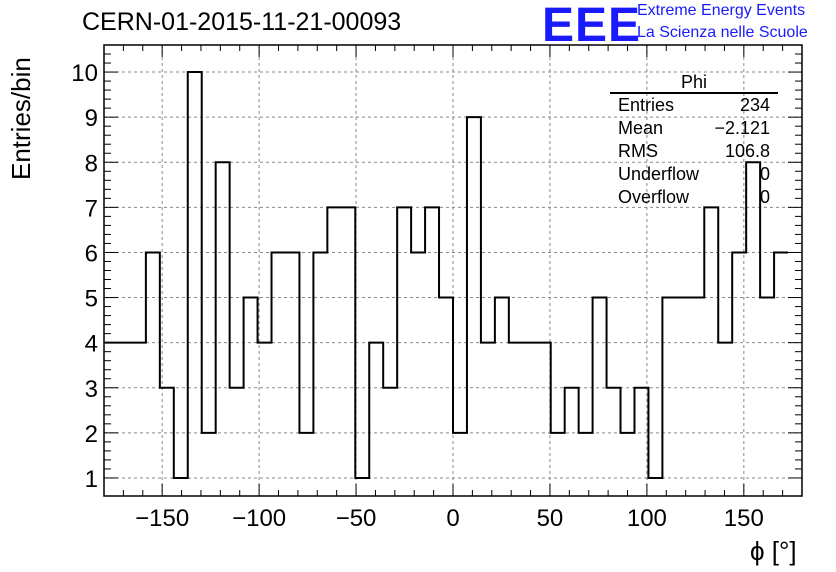  Describe the element at coordinates (694, 197) in the screenshot. I see `stats-row-overflow: Overflow 0` at that location.